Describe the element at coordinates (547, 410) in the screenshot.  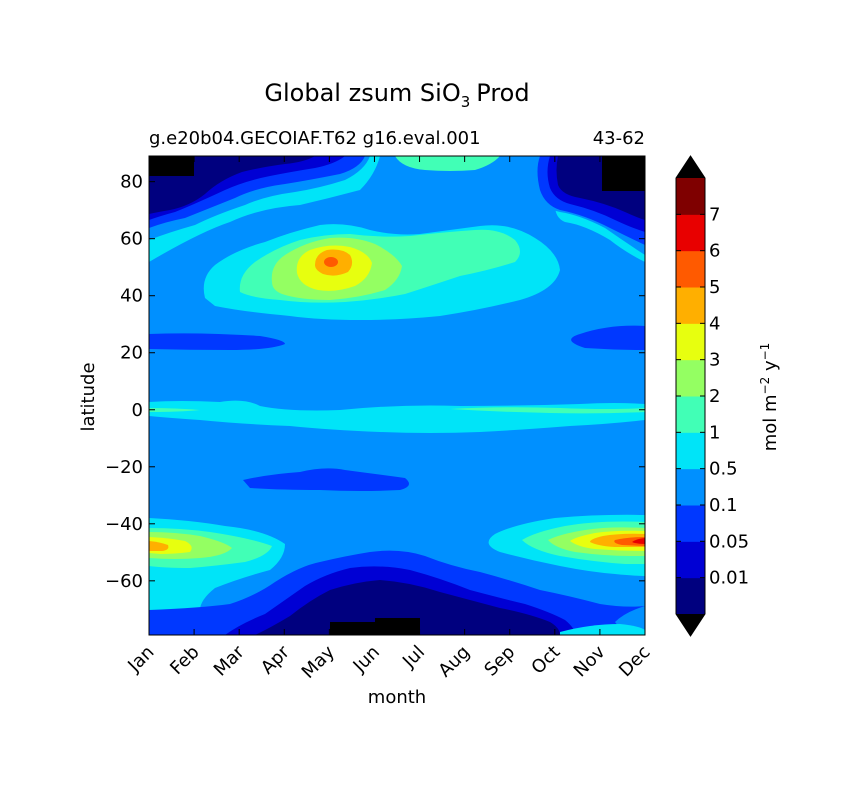
I see `contour-band-1-2-equator-east` at that location.